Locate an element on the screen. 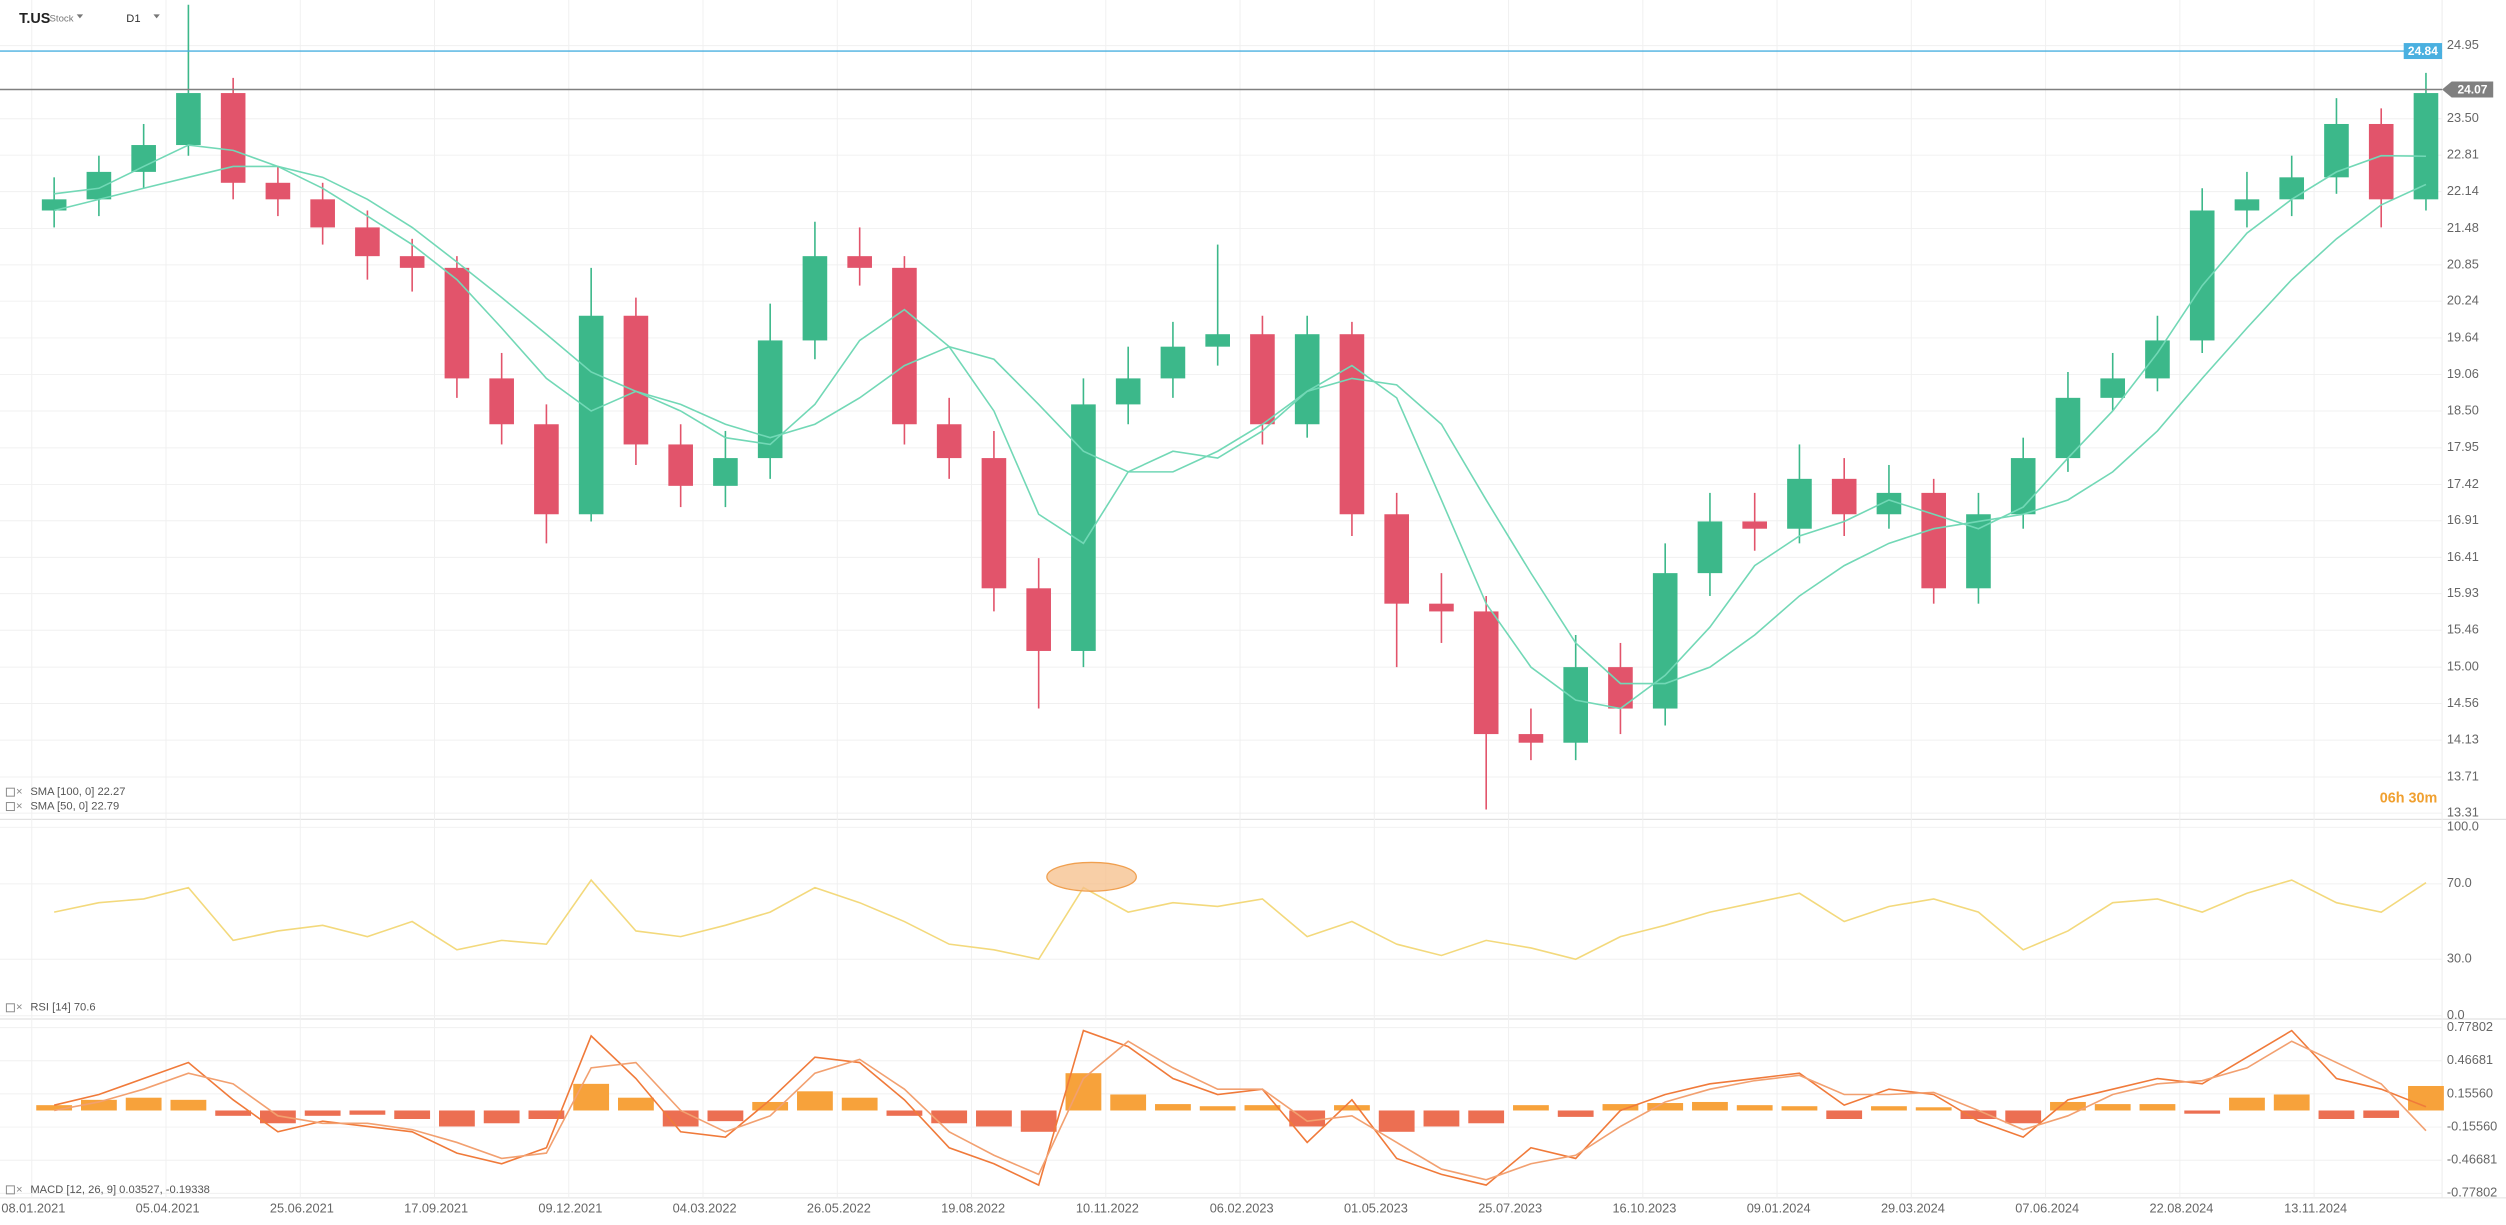 This screenshot has width=2506, height=1225. y-tick-label: 15.93 is located at coordinates (2463, 592).